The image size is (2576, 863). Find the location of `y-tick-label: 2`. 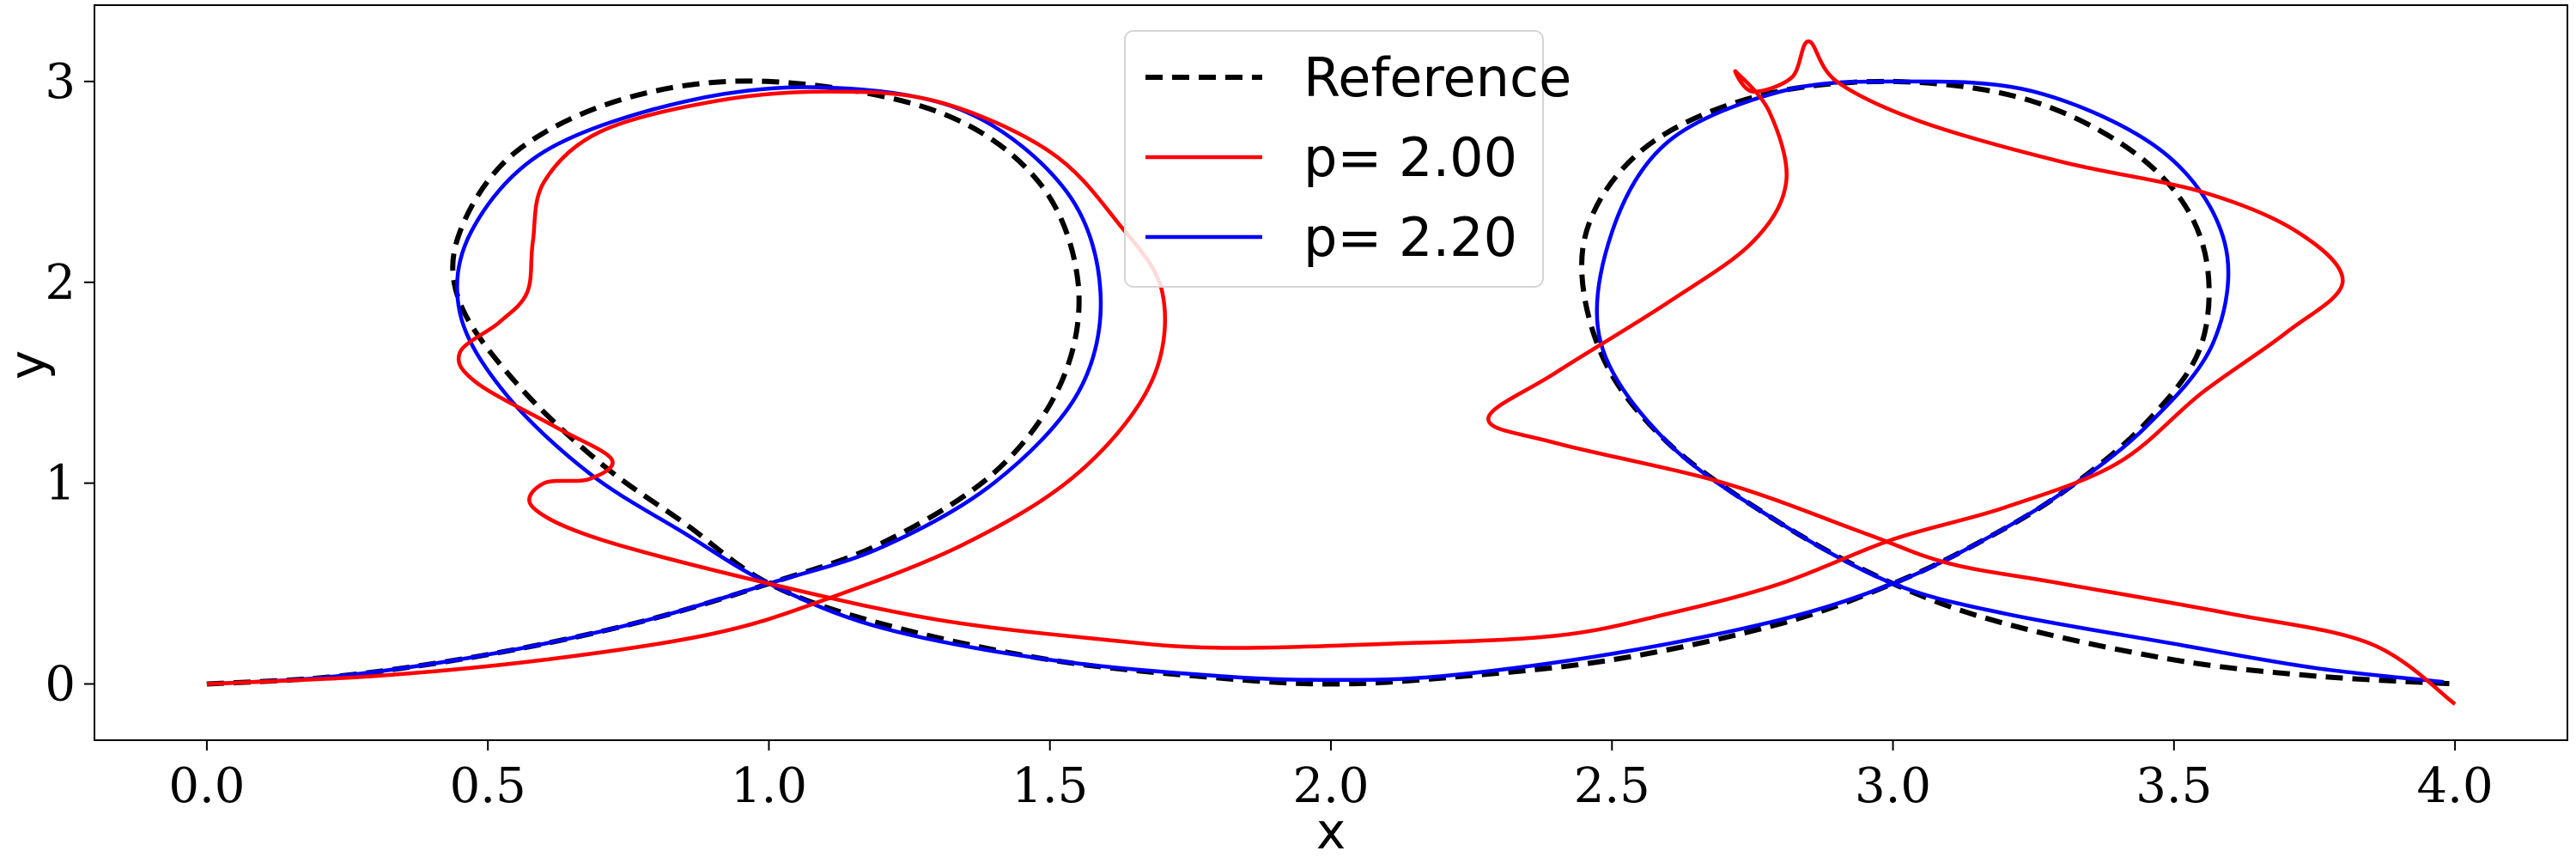

y-tick-label: 2 is located at coordinates (61, 283).